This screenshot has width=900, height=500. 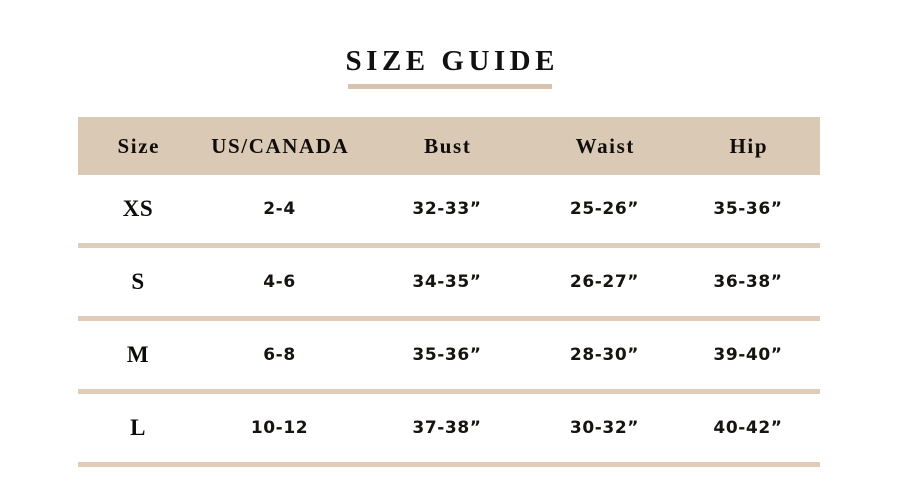 I want to click on column-header-waist: Waist, so click(x=605, y=145).